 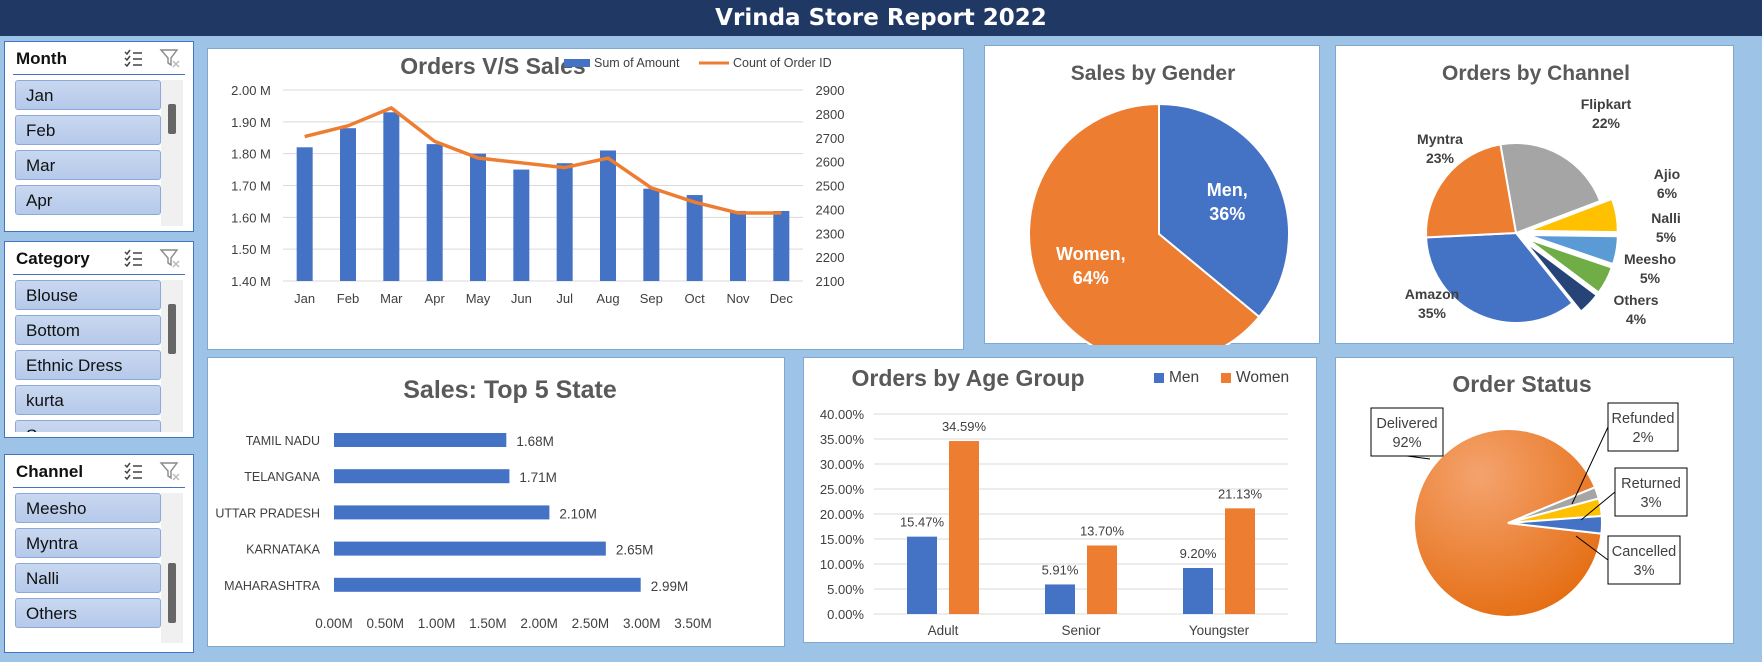 I want to click on chart-title: Order Status, so click(x=1521, y=384).